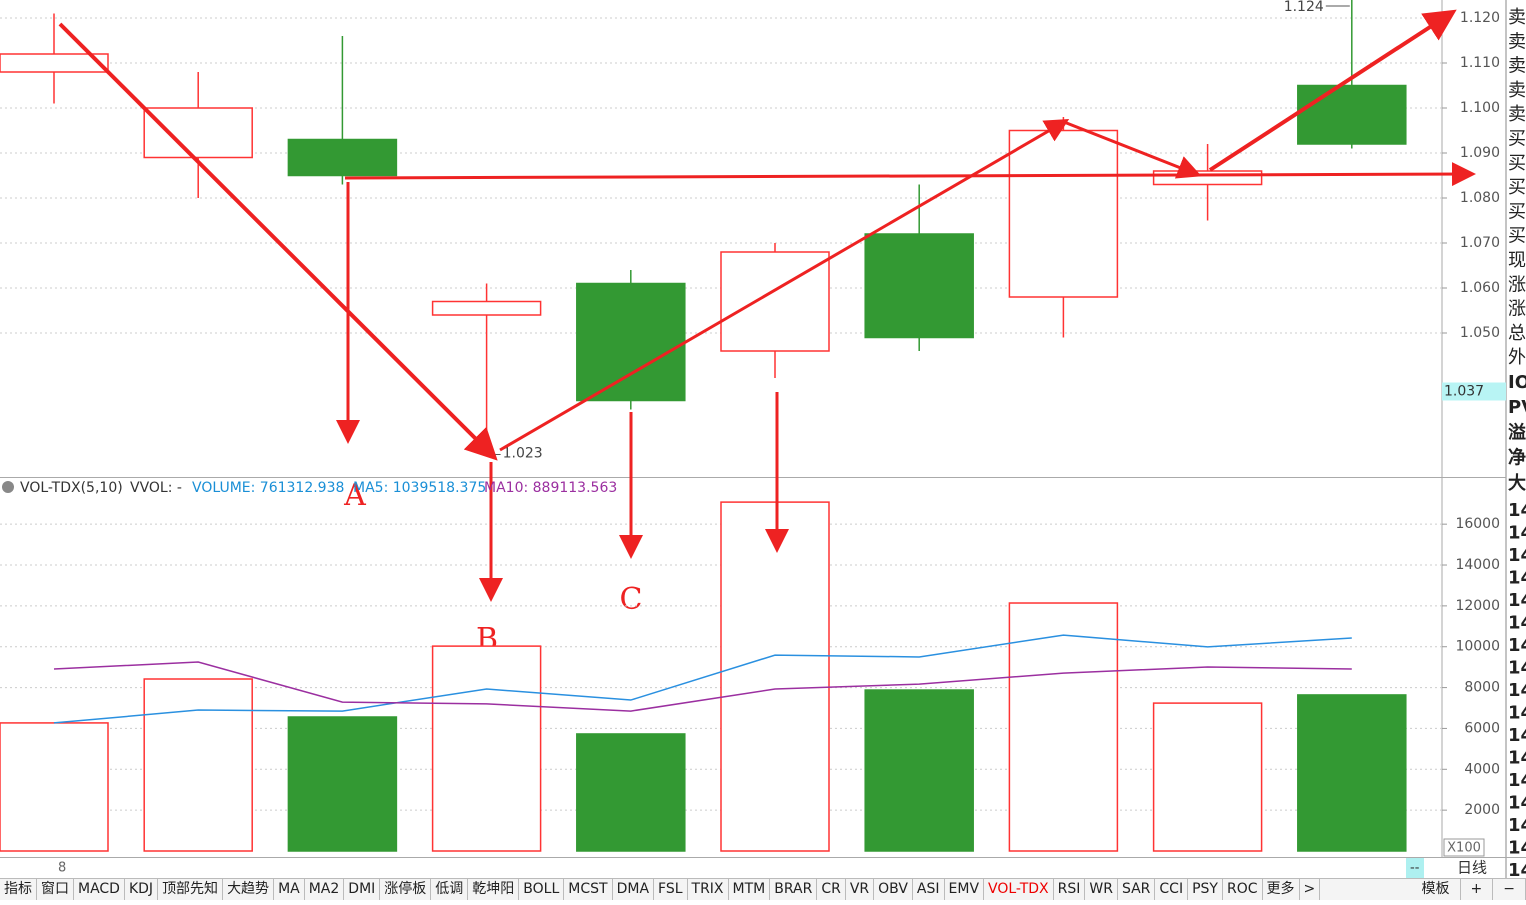 Image resolution: width=1526 pixels, height=905 pixels. What do you see at coordinates (794, 889) in the screenshot?
I see `tab: BRAR` at bounding box center [794, 889].